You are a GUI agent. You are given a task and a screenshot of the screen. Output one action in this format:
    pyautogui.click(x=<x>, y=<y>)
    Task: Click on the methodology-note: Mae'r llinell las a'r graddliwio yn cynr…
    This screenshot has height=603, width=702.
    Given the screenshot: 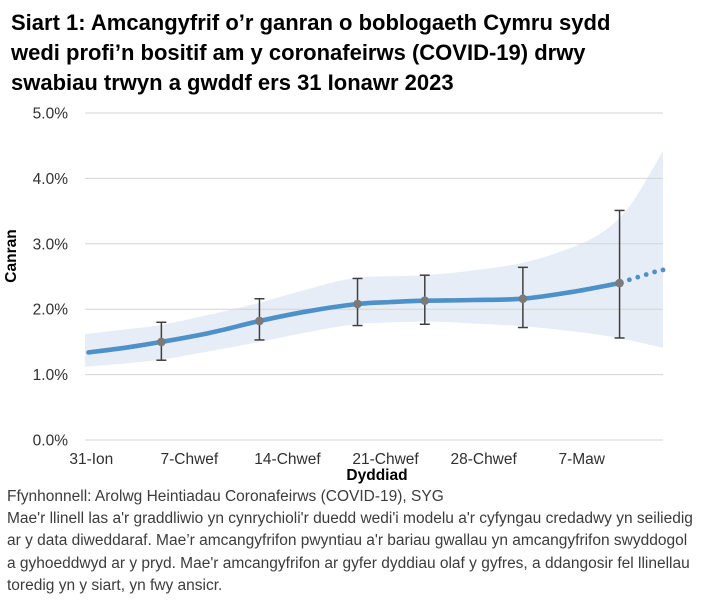 What is the action you would take?
    pyautogui.click(x=350, y=552)
    